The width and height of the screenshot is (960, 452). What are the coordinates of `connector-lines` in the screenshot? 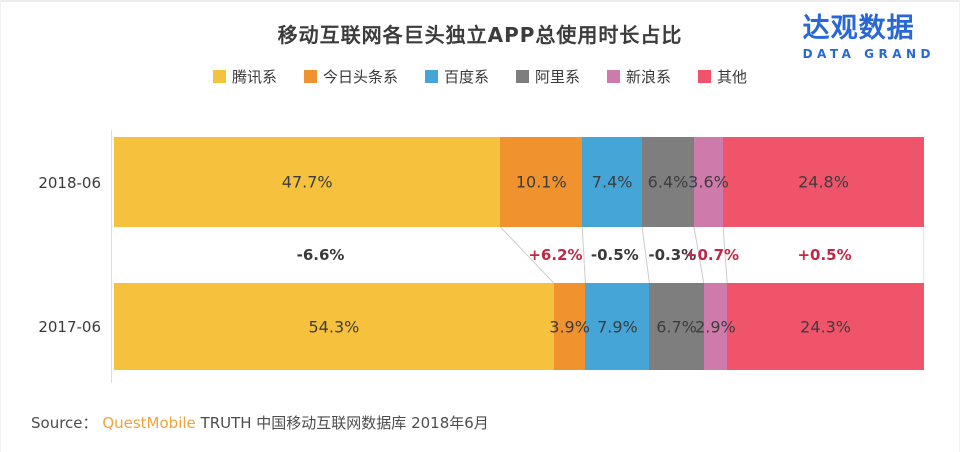 It's located at (712, 255).